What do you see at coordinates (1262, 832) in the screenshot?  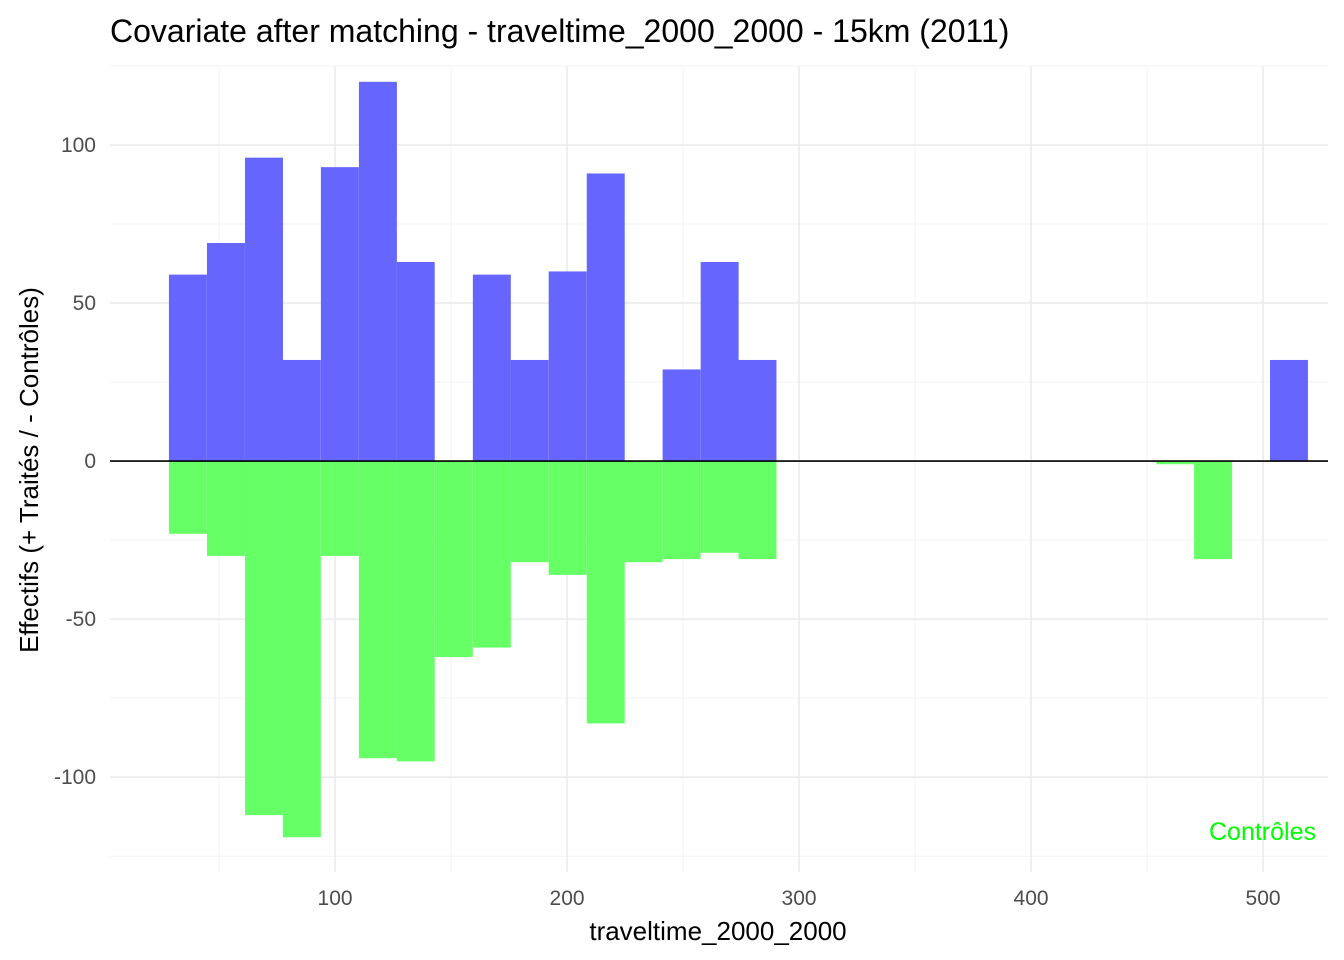 I see `controles-annotation: Contrôles` at bounding box center [1262, 832].